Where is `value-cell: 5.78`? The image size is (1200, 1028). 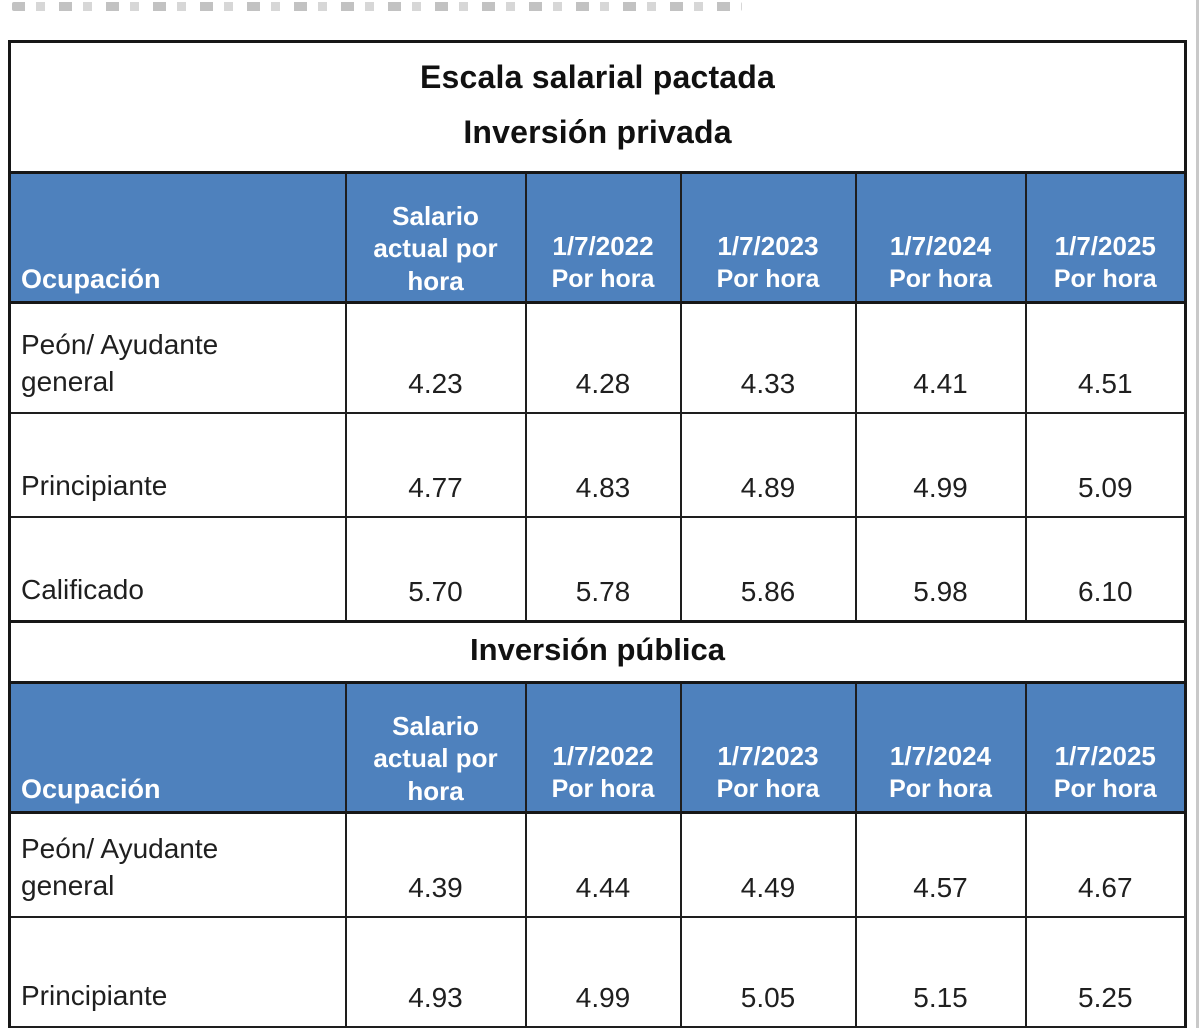
value-cell: 5.78 is located at coordinates (603, 569).